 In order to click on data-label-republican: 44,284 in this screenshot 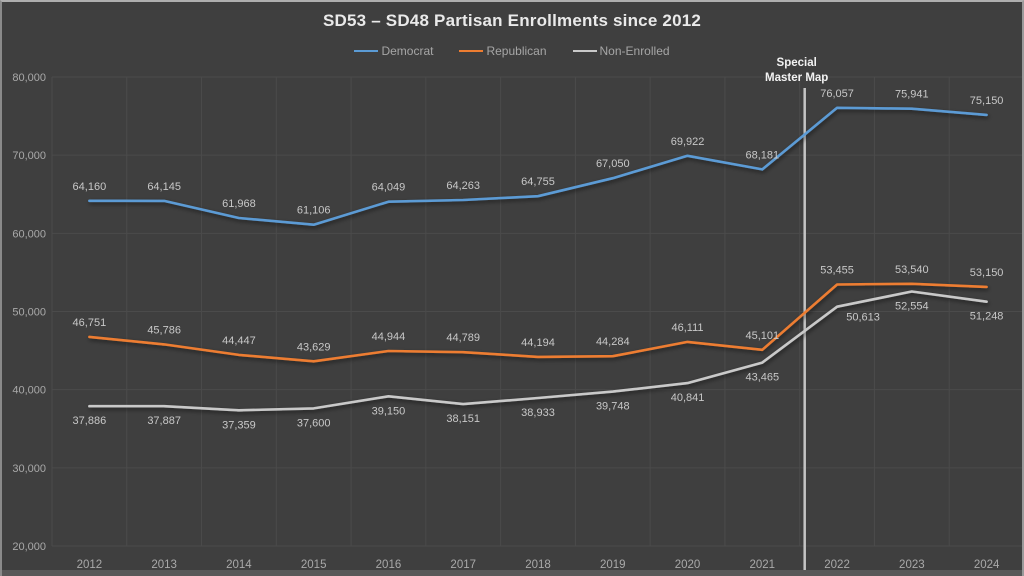, I will do `click(613, 342)`.